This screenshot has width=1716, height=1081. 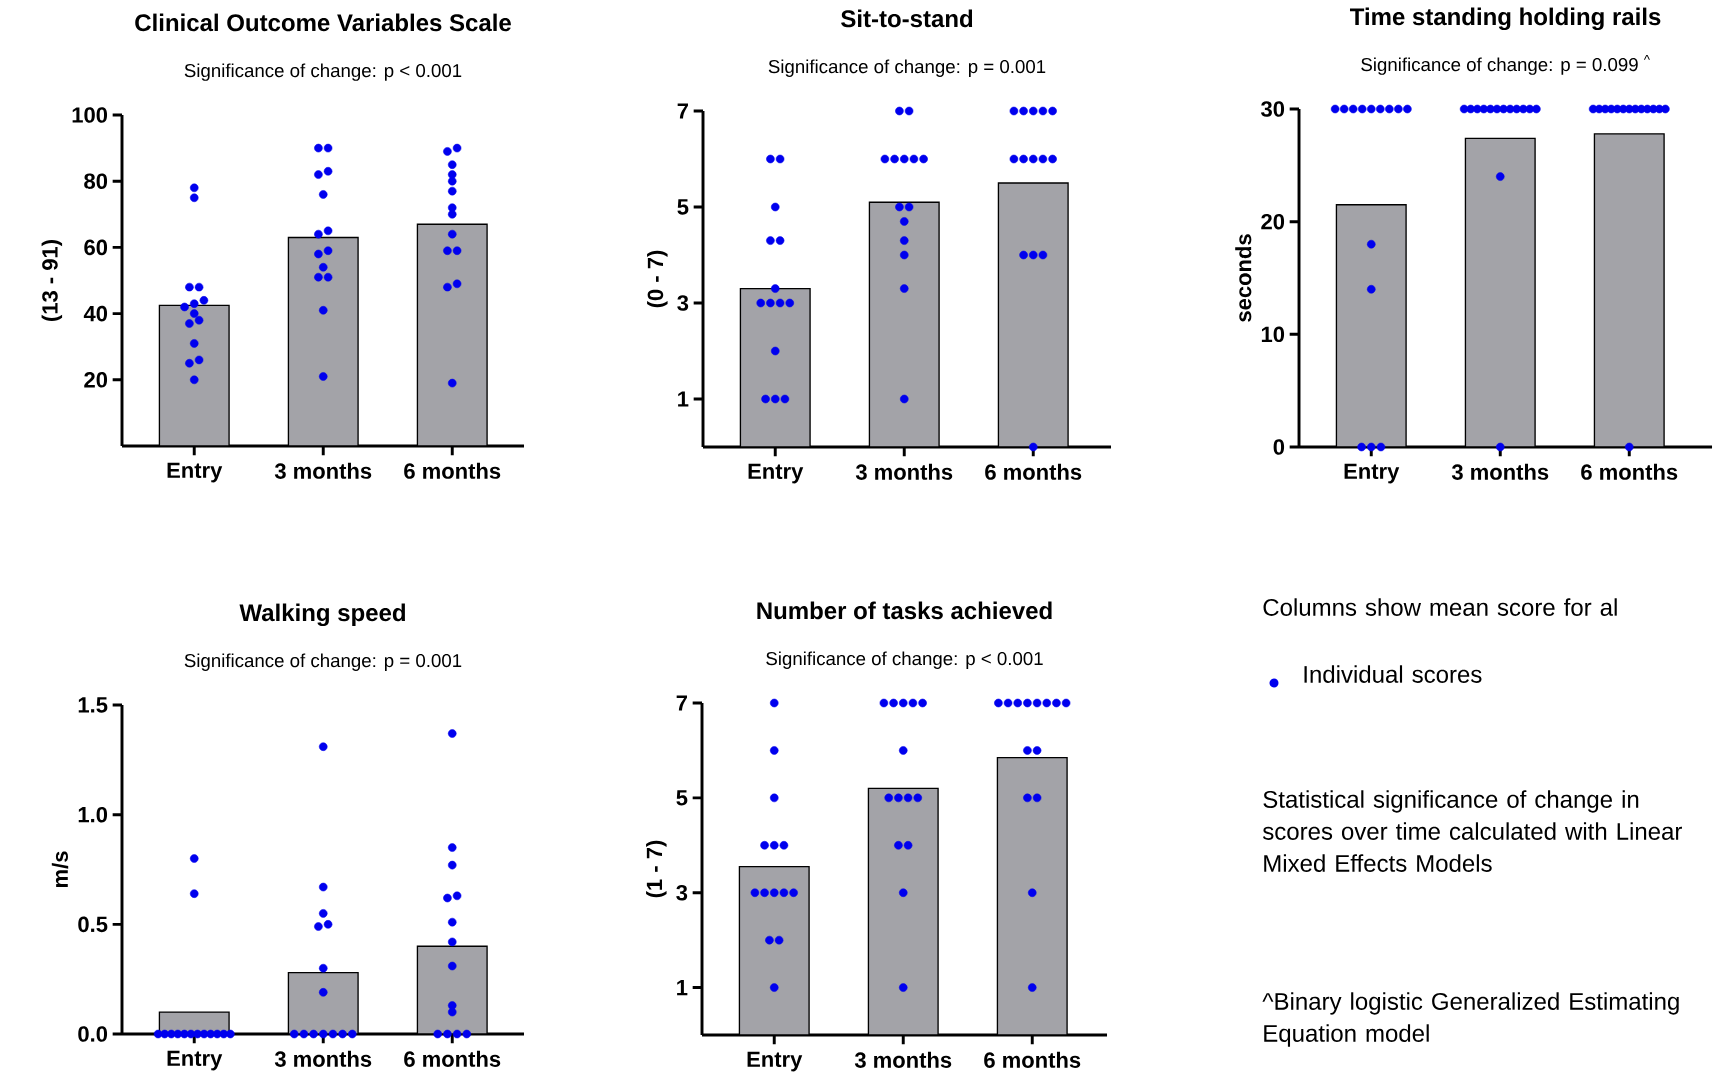 I want to click on y-axis-title: seconds, so click(x=1243, y=278).